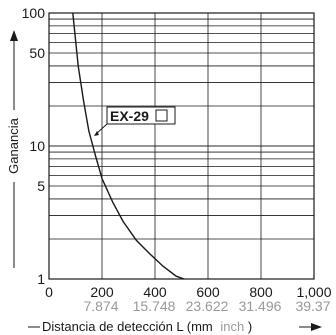 The image size is (336, 335). I want to click on x-axis-arrow-head, so click(316, 327).